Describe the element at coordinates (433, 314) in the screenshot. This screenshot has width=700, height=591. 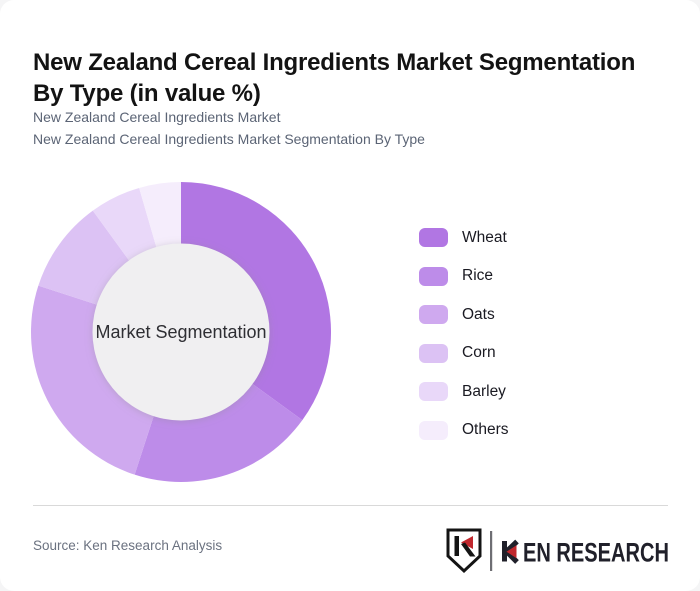
I see `legend-swatch-oats` at that location.